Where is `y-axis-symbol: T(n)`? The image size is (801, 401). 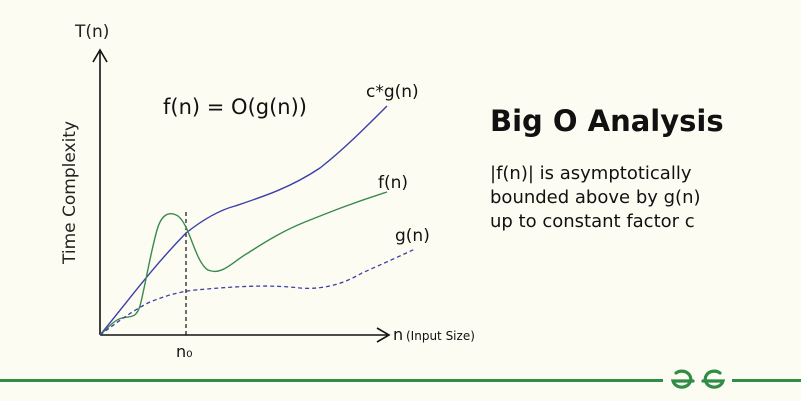 y-axis-symbol: T(n) is located at coordinates (91, 32).